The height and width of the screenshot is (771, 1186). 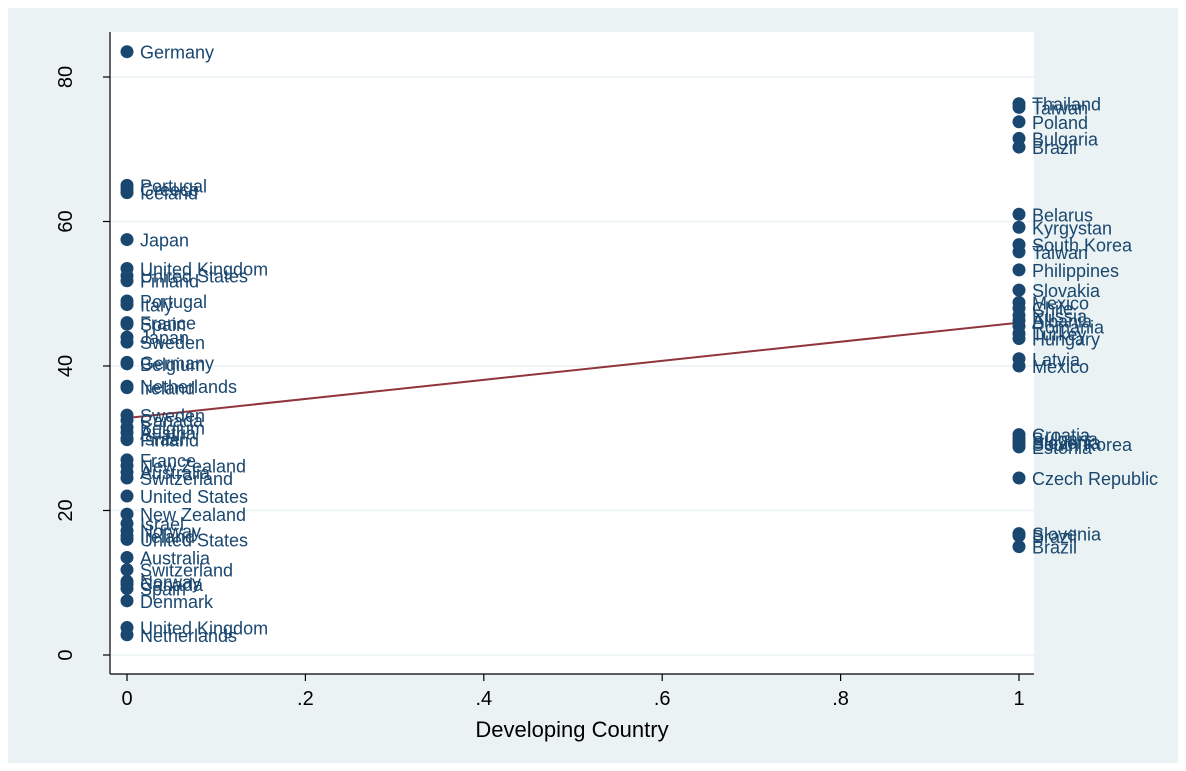 I want to click on data-point-label: Thailand, so click(x=1066, y=105).